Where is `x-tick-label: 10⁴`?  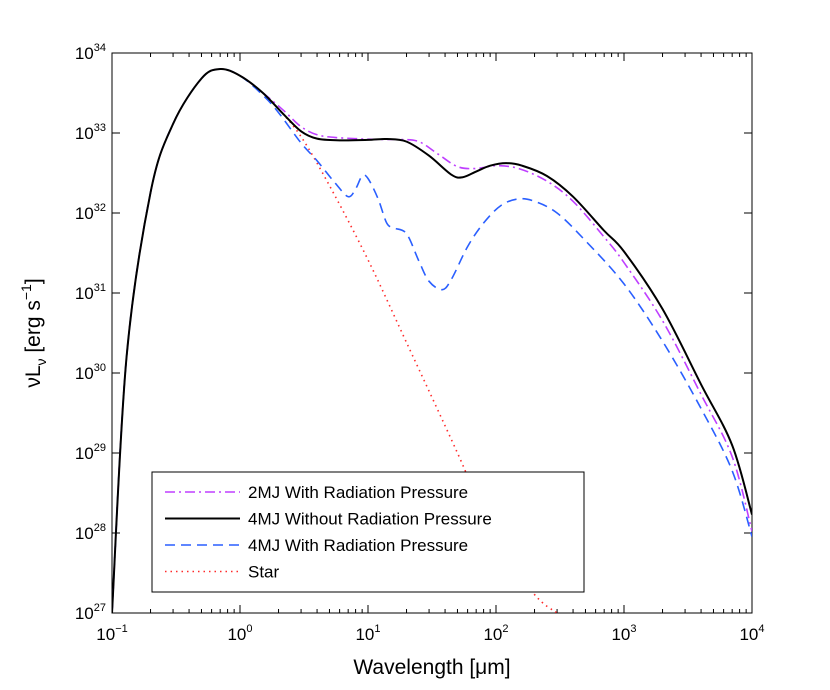 x-tick-label: 10⁴ is located at coordinates (751, 633).